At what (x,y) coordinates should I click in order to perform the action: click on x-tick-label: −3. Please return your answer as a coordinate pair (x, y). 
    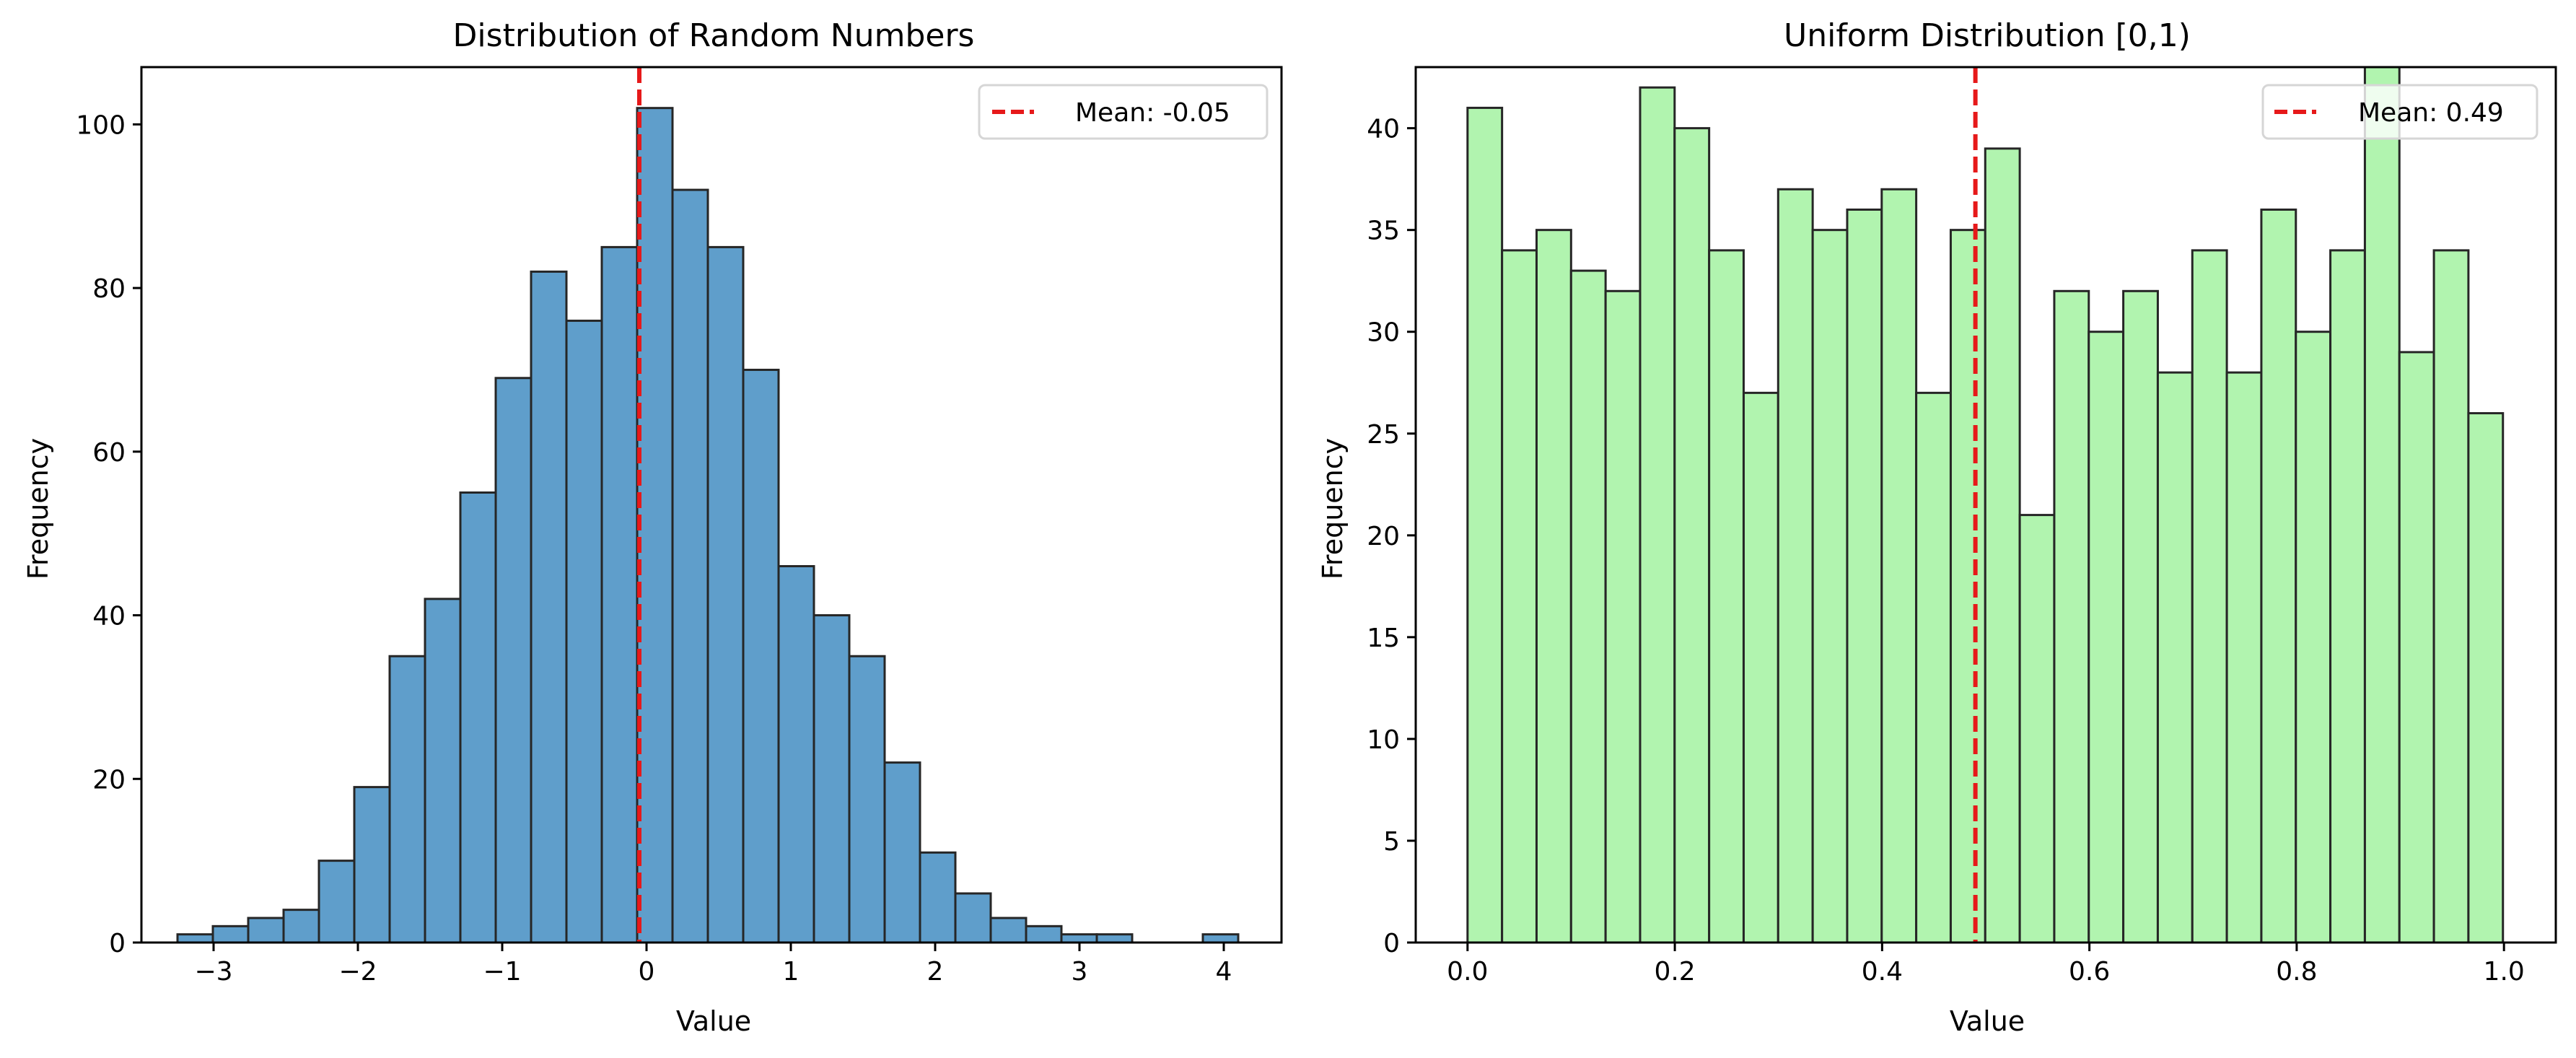
    Looking at the image, I should click on (213, 972).